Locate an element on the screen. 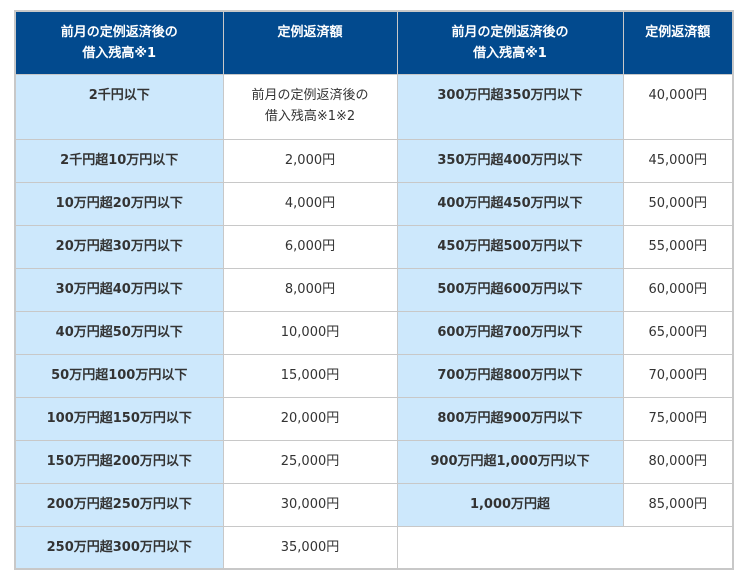  table-row: 40万円超50万円以下 10,000円 600万円超700万円以下 65,000円 is located at coordinates (374, 332).